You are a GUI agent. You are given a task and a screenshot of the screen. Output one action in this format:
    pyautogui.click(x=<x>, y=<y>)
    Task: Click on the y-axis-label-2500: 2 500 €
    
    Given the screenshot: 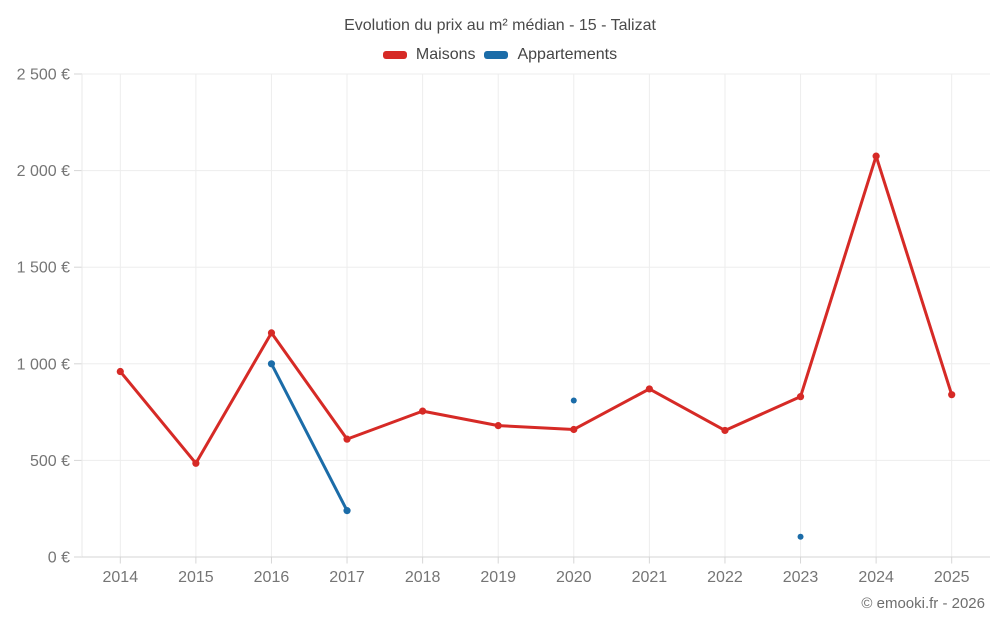 What is the action you would take?
    pyautogui.click(x=43, y=75)
    